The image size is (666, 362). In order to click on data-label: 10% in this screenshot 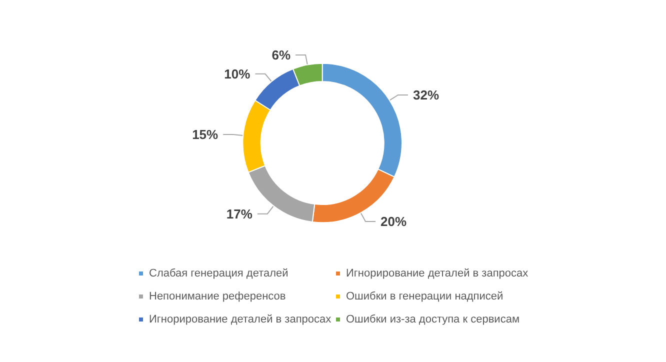, I will do `click(237, 74)`.